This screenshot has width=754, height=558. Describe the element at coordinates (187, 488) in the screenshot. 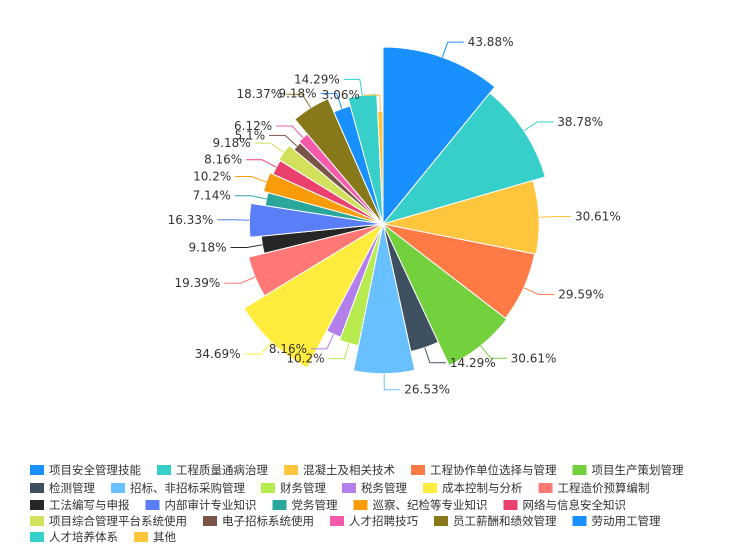

I see `legend-label: 招标、非招标采购管理` at that location.